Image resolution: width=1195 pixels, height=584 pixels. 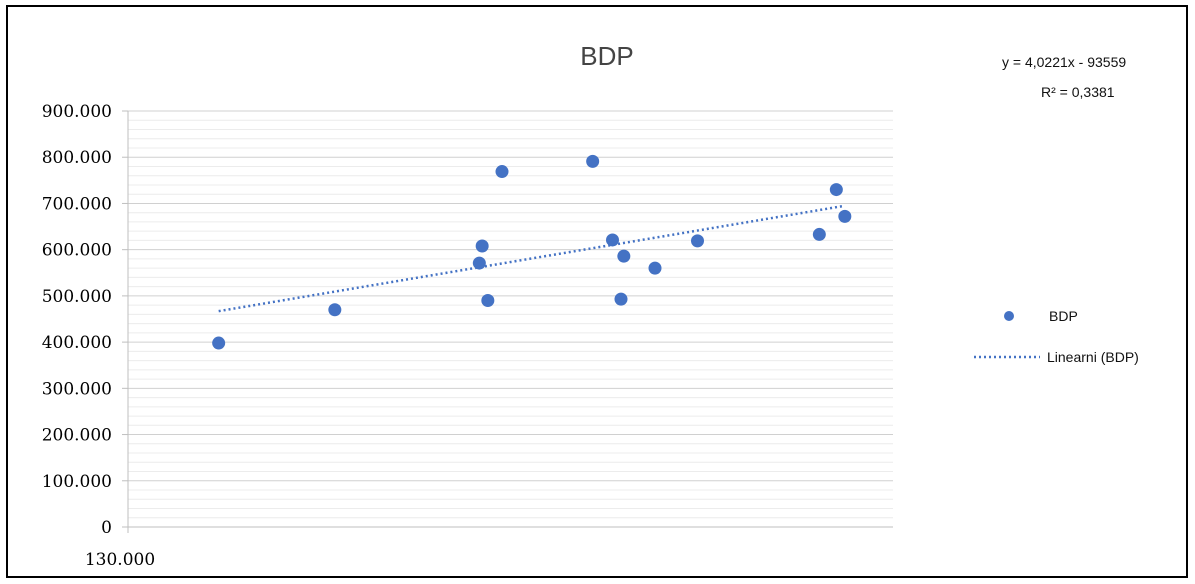 What do you see at coordinates (77, 343) in the screenshot?
I see `y-tick-label: 400.000` at bounding box center [77, 343].